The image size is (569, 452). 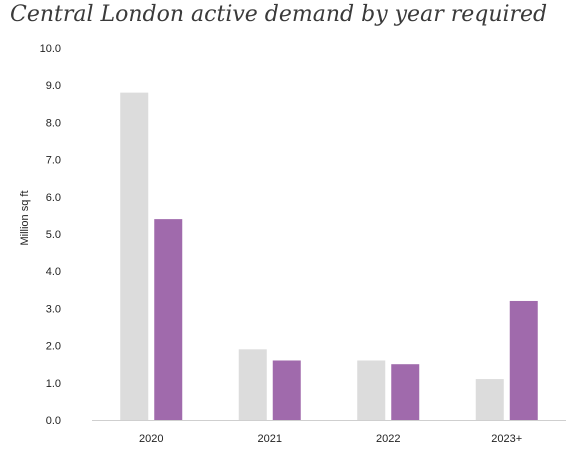 What do you see at coordinates (151, 439) in the screenshot?
I see `x-tick-label: 2020` at bounding box center [151, 439].